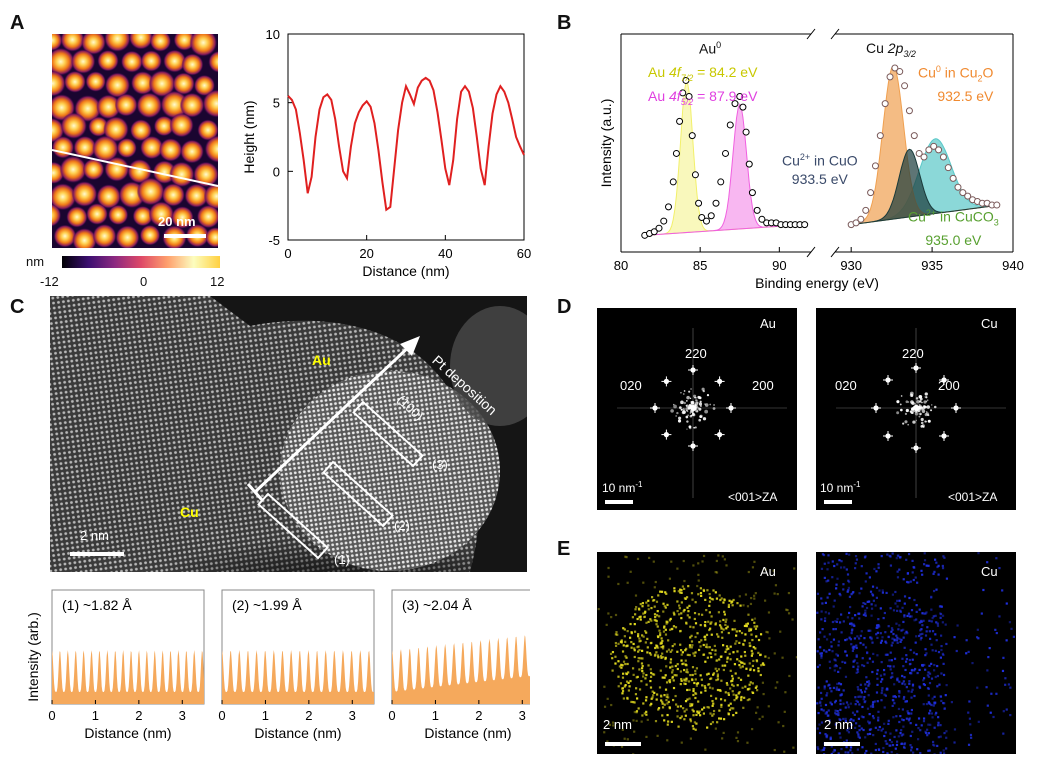 The width and height of the screenshot is (1039, 772). Describe the element at coordinates (856, 223) in the screenshot. I see `xps-cu-point` at that location.